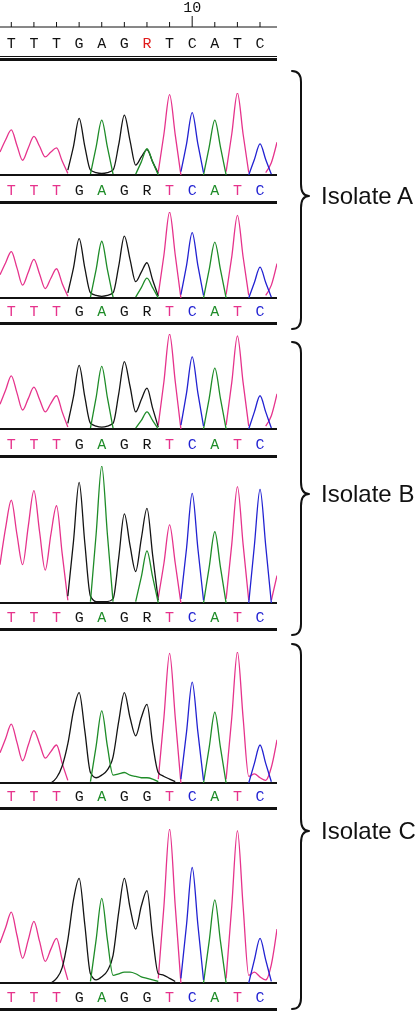 This screenshot has height=1012, width=420. Describe the element at coordinates (368, 494) in the screenshot. I see `text: Isolate B` at that location.